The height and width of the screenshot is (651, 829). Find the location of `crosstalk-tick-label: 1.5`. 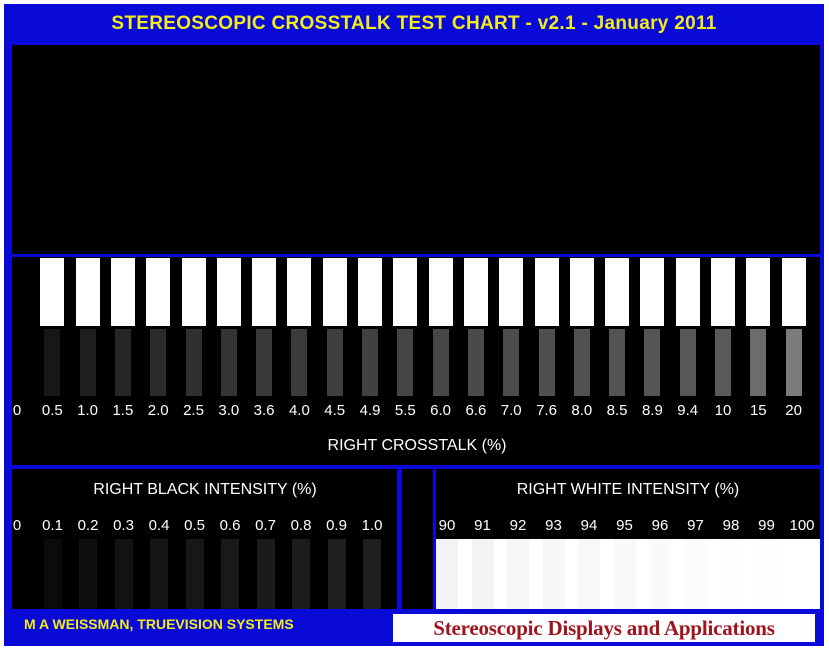

crosstalk-tick-label: 1.5 is located at coordinates (123, 410).